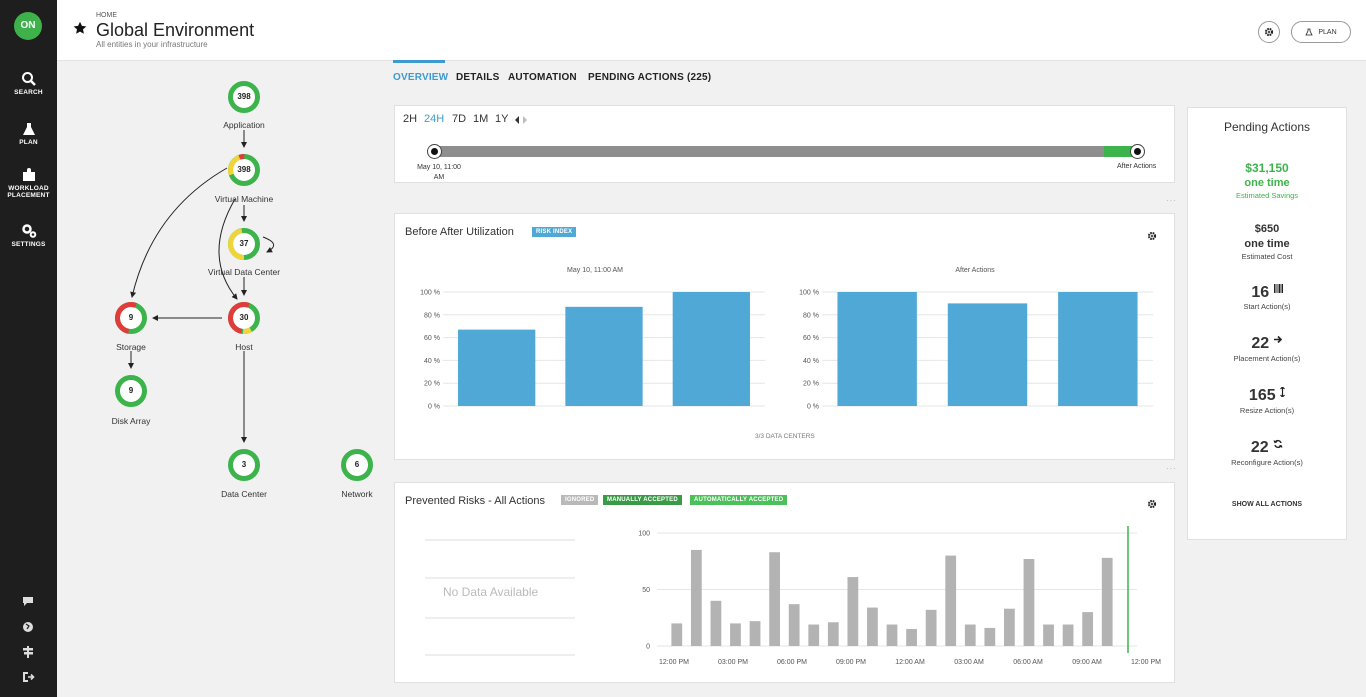  Describe the element at coordinates (28, 652) in the screenshot. I see `signpost-icon` at that location.